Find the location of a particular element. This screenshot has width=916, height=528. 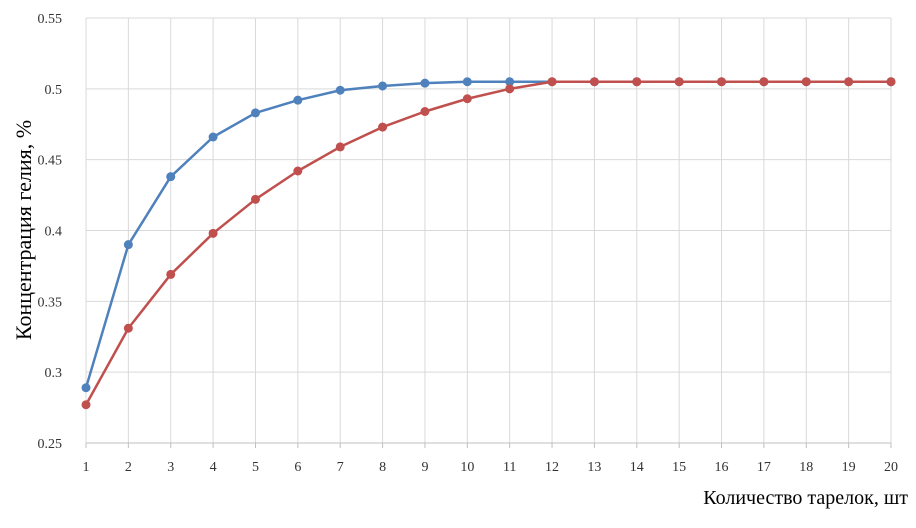

y-tick-label: 0.45 is located at coordinates (50, 161).